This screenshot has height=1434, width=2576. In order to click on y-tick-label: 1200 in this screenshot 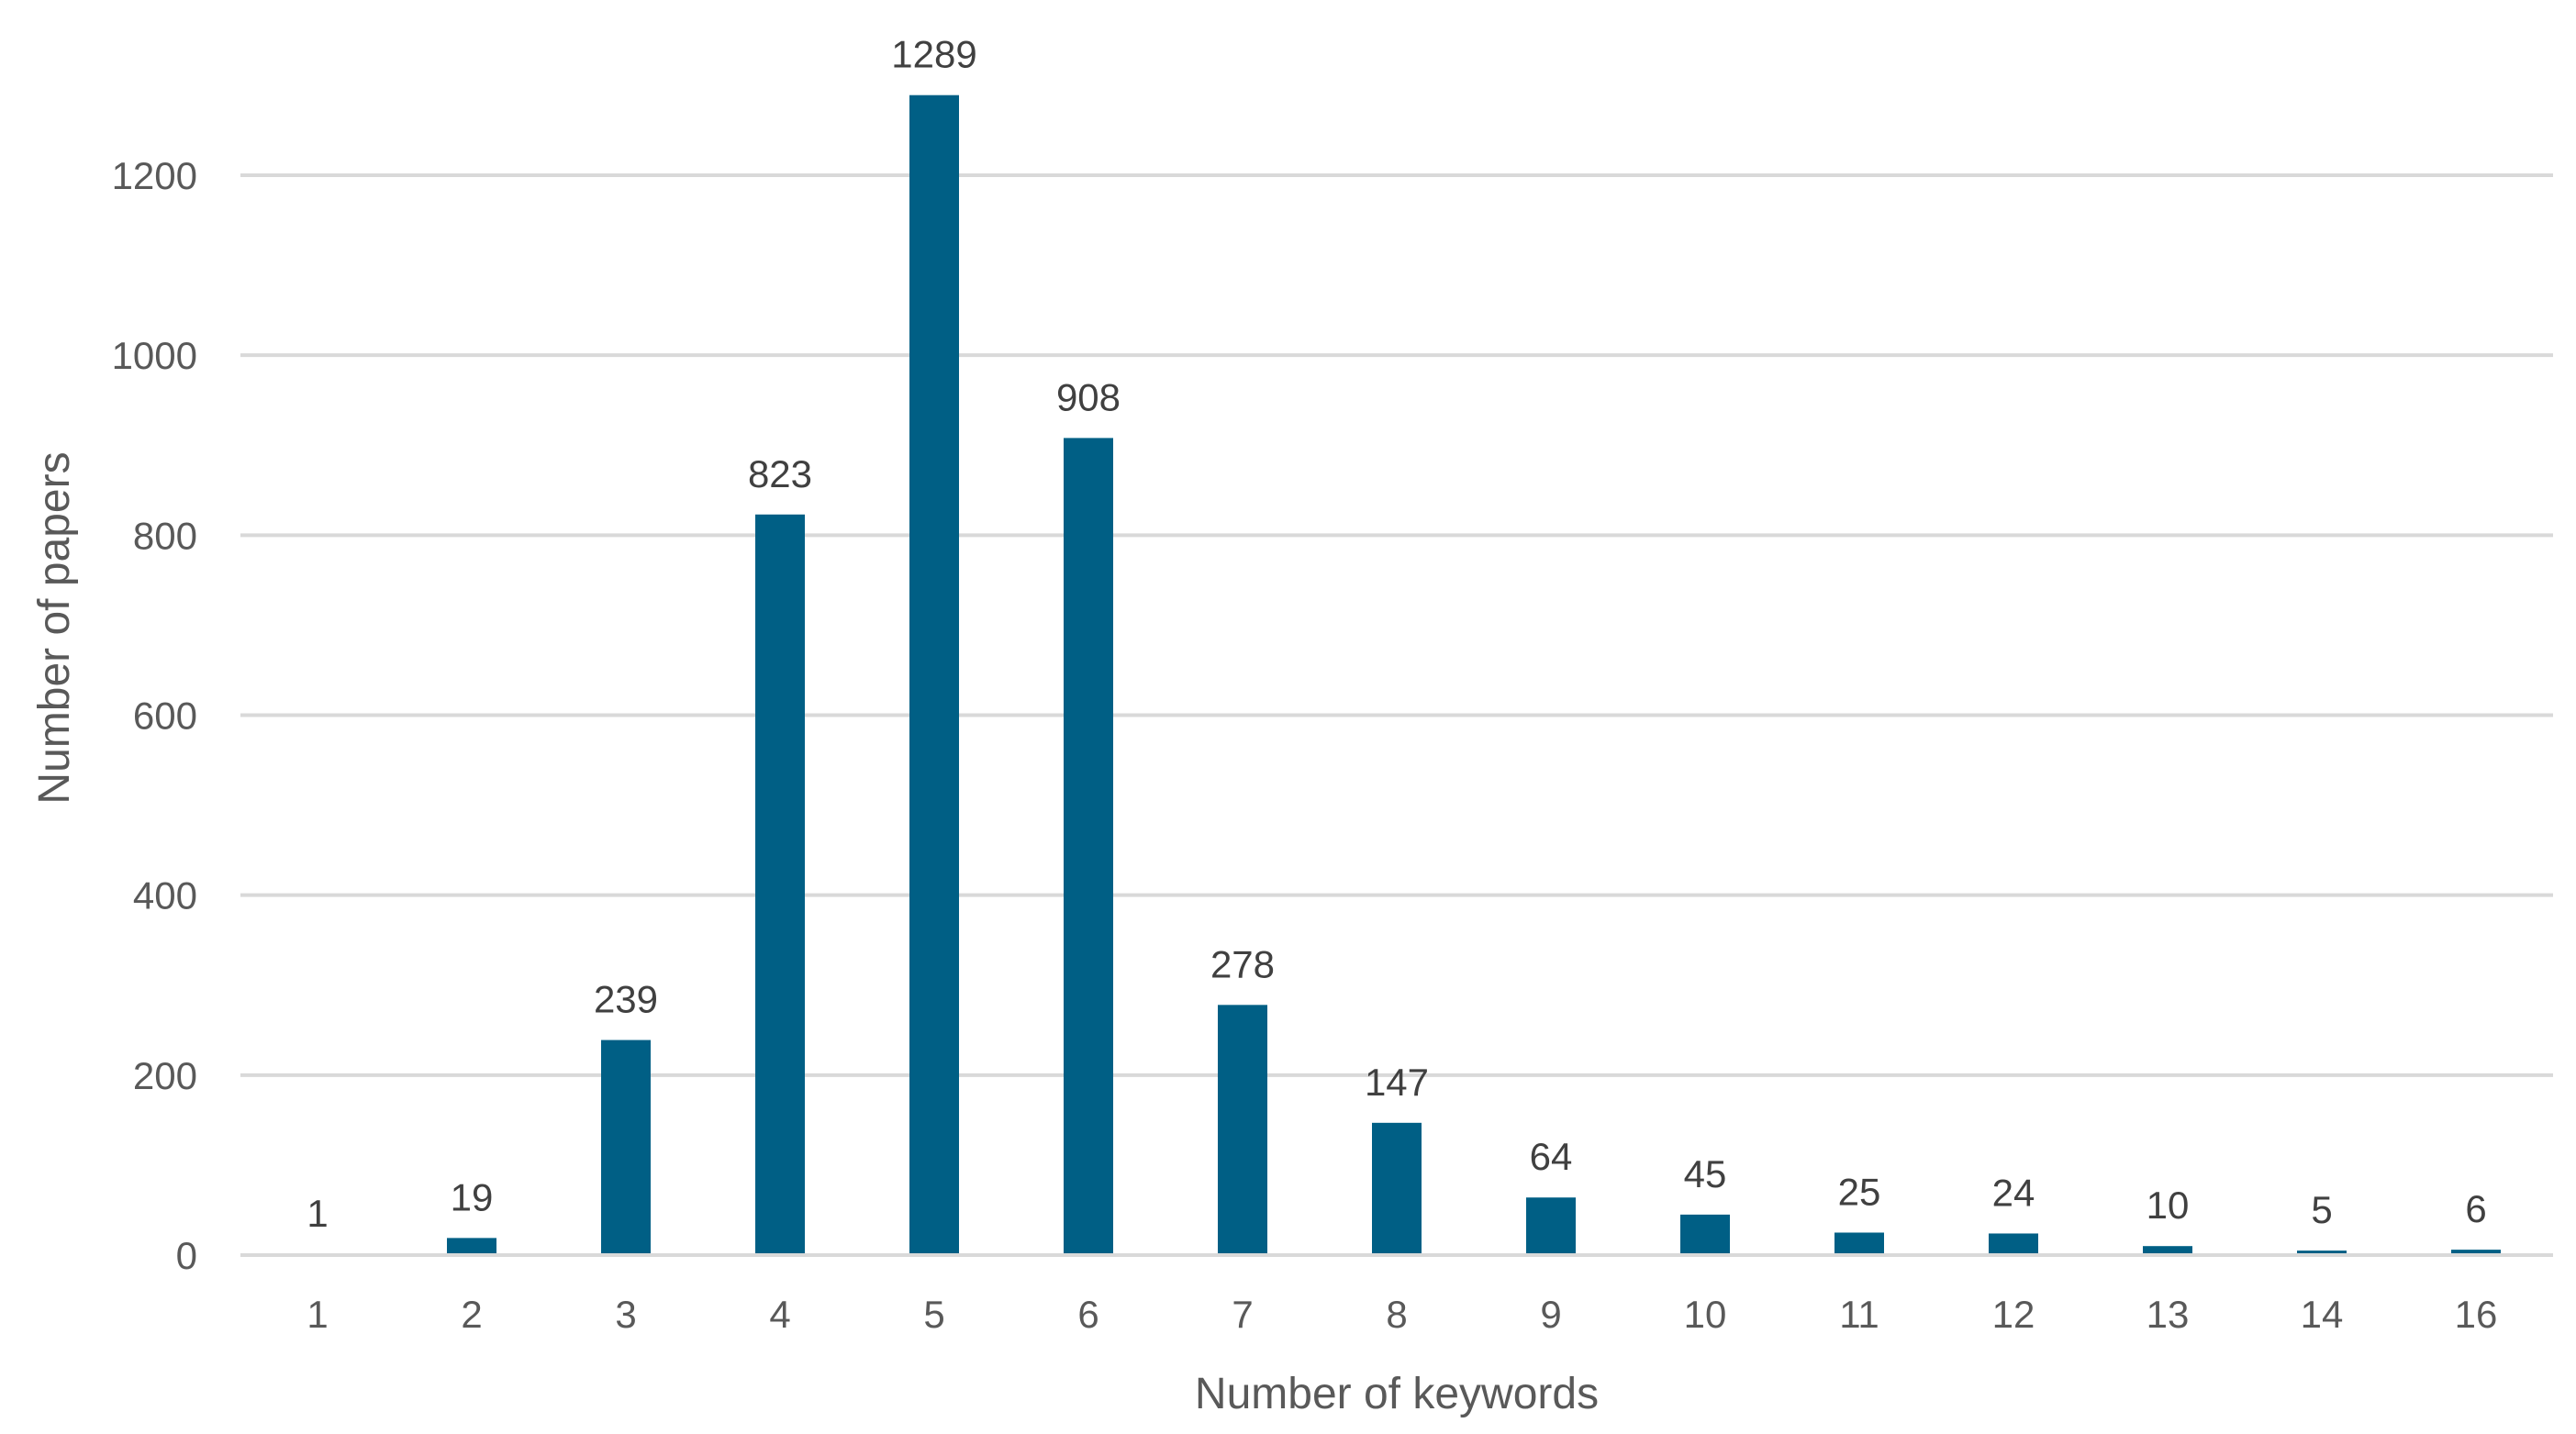, I will do `click(155, 175)`.